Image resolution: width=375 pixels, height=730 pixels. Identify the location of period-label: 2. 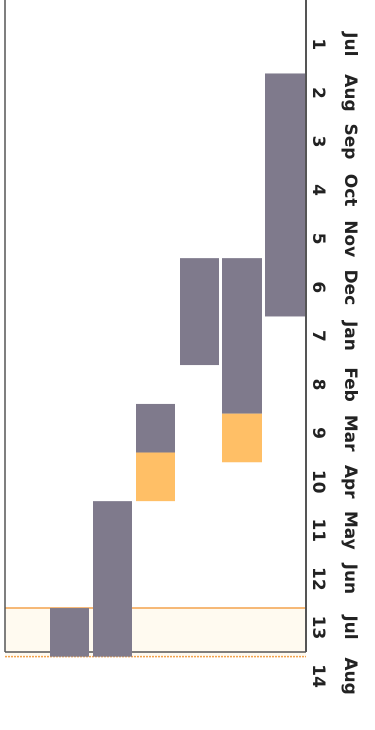
(318, 93).